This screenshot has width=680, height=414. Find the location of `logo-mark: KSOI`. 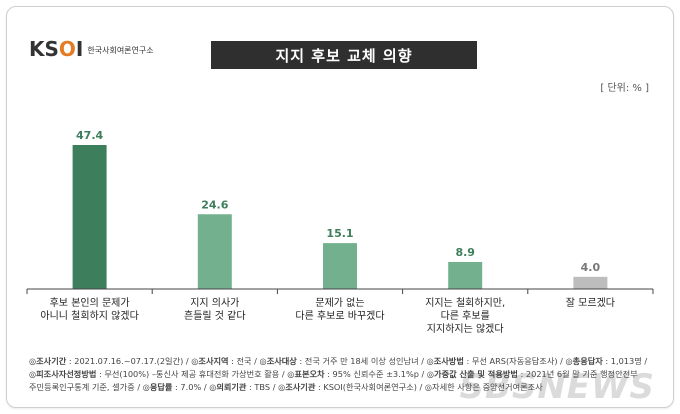

logo-mark: KSOI is located at coordinates (56, 49).